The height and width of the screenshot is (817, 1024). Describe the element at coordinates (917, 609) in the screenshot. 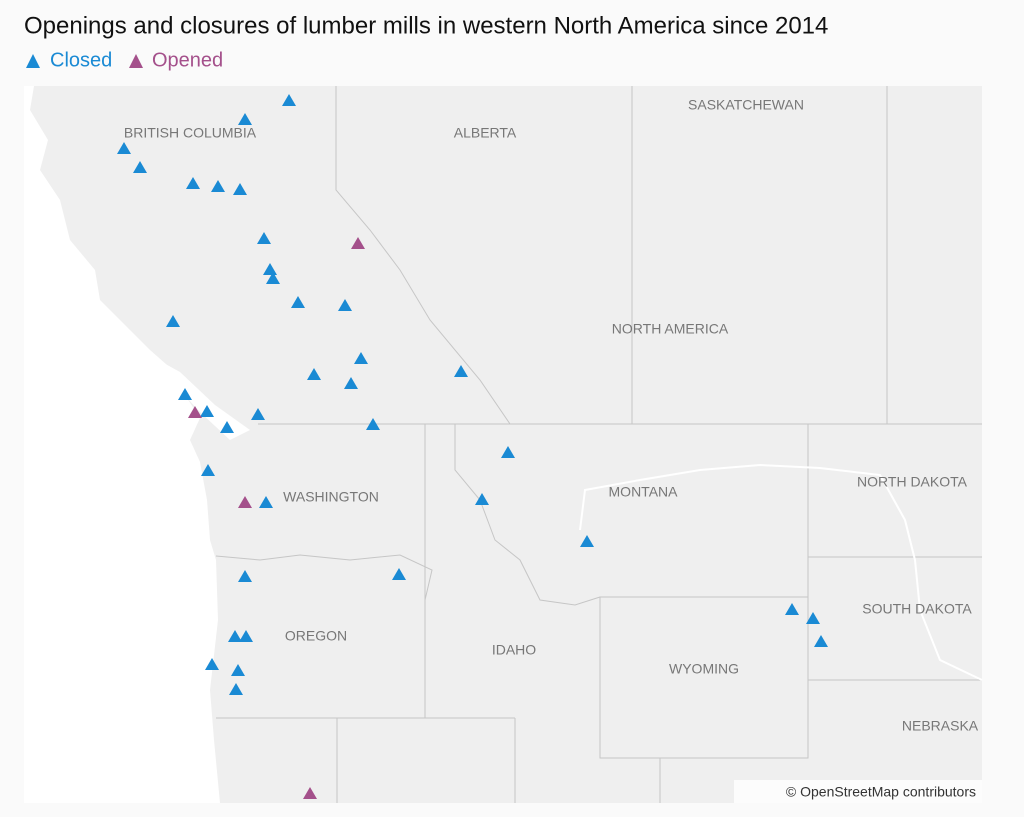

I see `place-label: SOUTH DAKOTA` at that location.